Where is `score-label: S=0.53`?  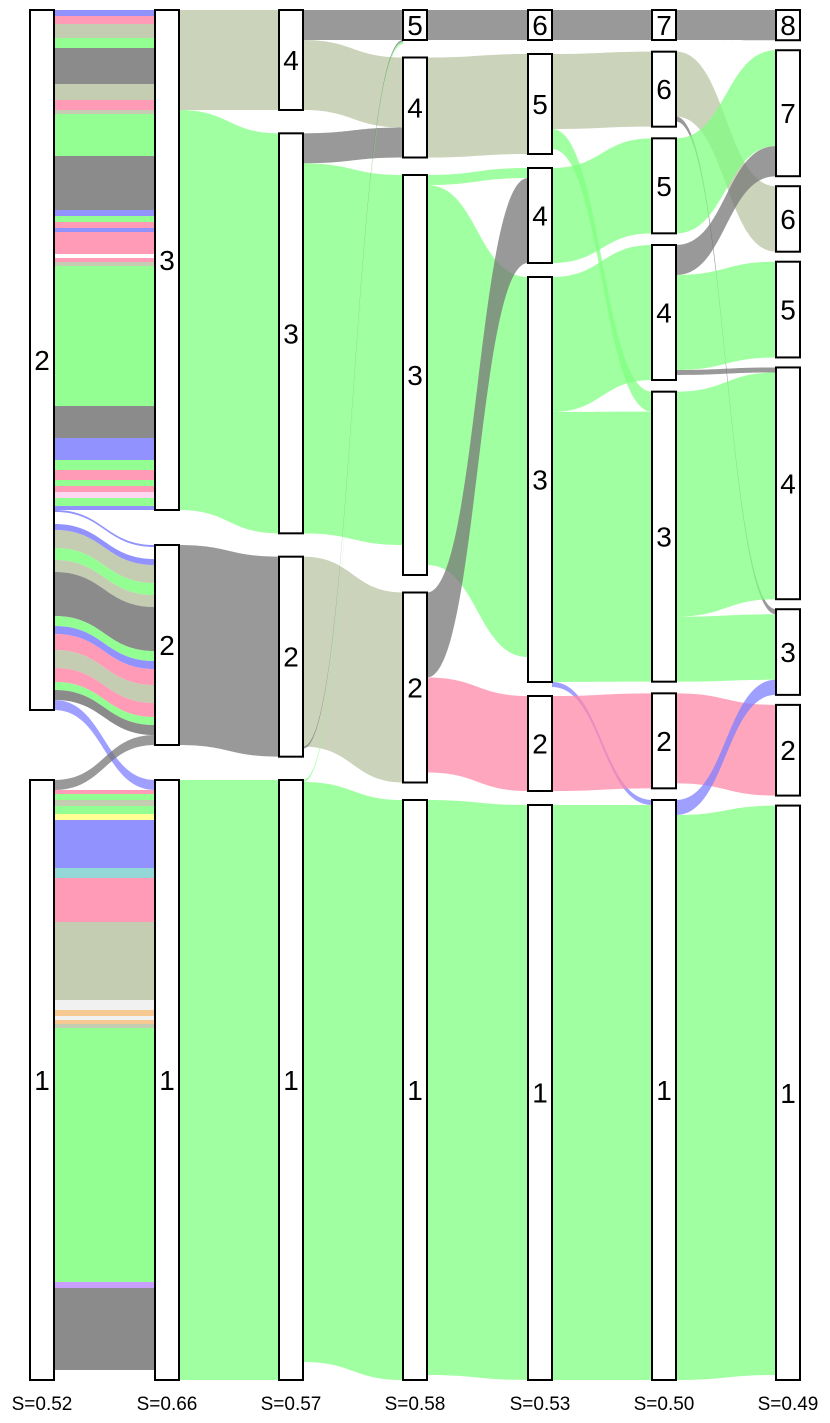 score-label: S=0.53 is located at coordinates (540, 1404).